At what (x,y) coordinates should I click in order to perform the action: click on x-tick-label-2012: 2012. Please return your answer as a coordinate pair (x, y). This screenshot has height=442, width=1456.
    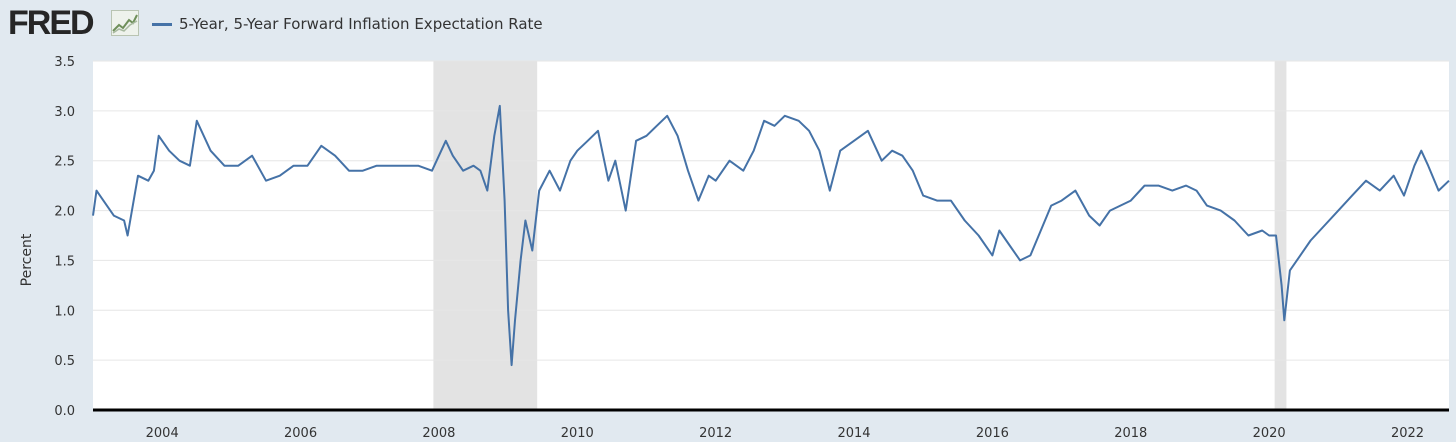
    Looking at the image, I should click on (715, 433).